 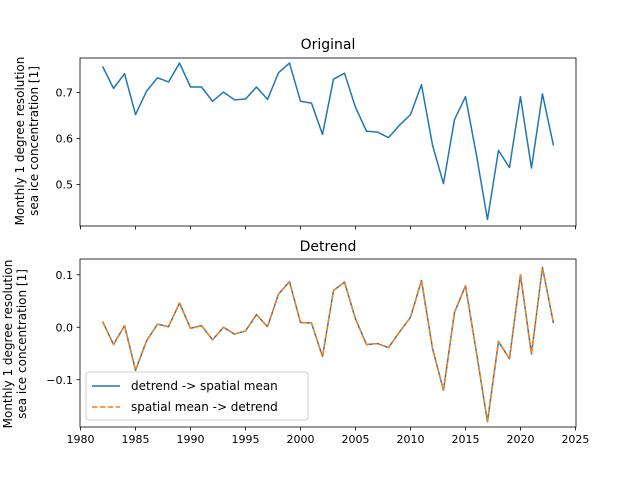 What do you see at coordinates (20, 141) in the screenshot?
I see `original-ylabel-line1: Monthly 1 degree resolution` at bounding box center [20, 141].